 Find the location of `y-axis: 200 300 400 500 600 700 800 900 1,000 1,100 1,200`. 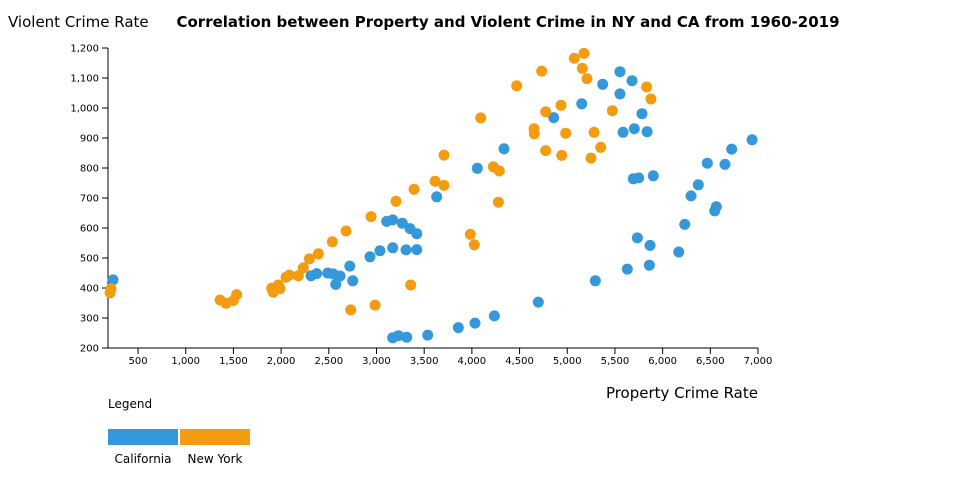

y-axis: 200 300 400 500 600 700 800 900 1,000 1,100 1,200 is located at coordinates (89, 199).